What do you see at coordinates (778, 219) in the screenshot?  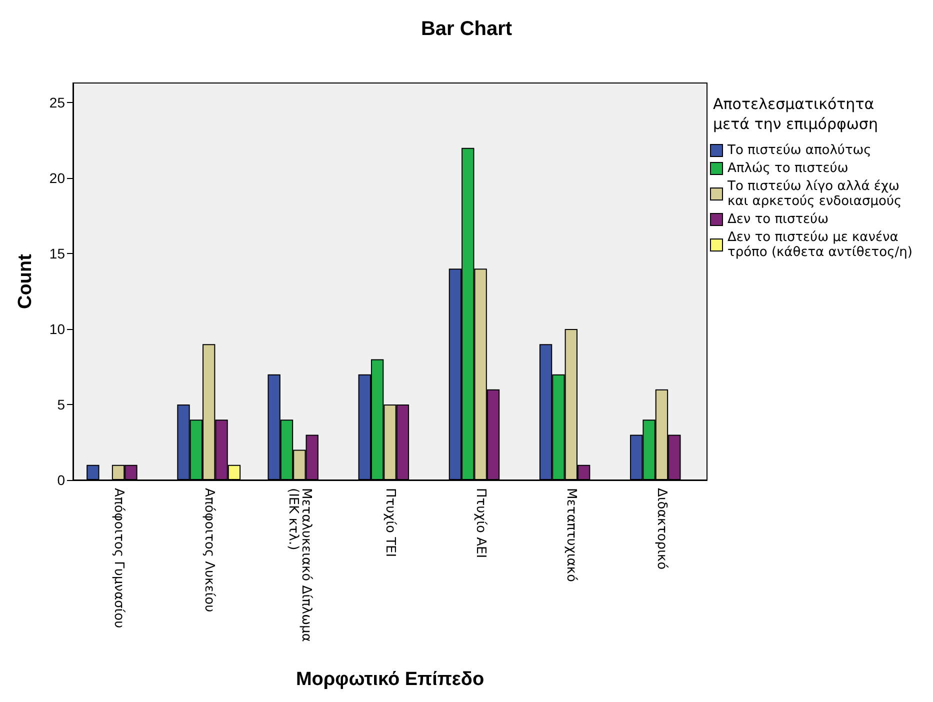 I see `legend-label: Δεν το πιστεύω` at bounding box center [778, 219].